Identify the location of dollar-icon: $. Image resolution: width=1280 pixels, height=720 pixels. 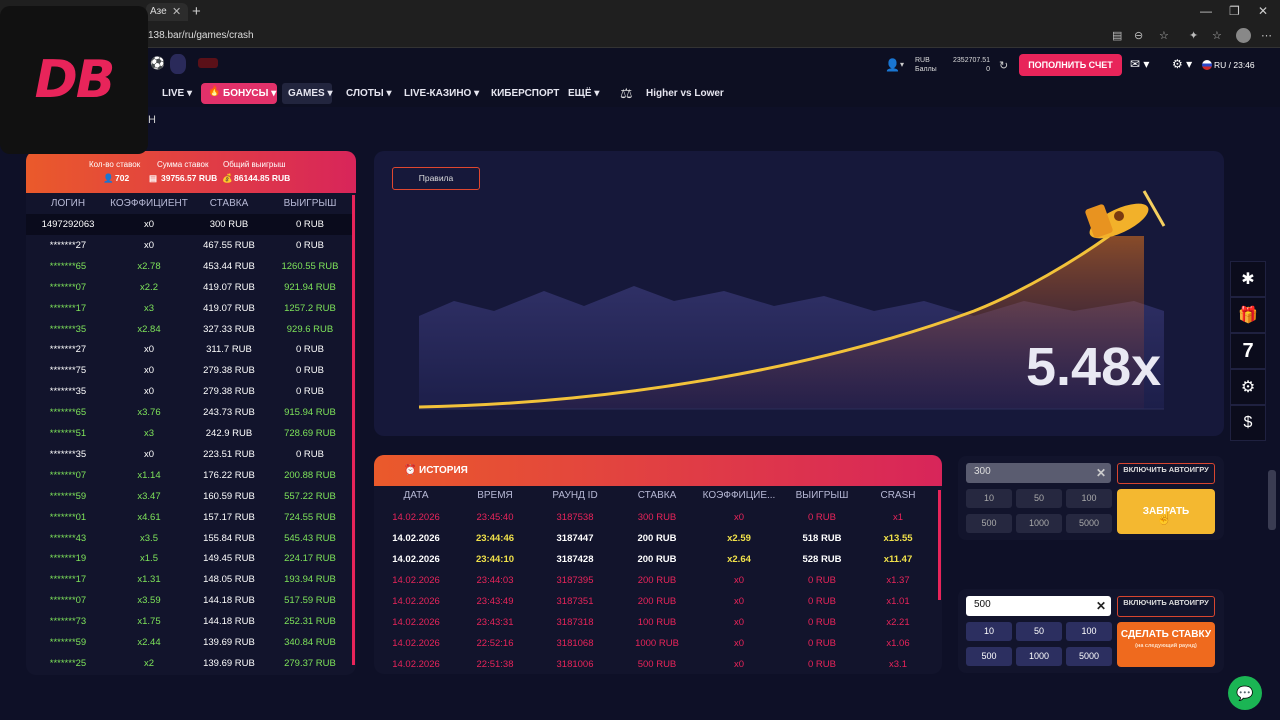
(1248, 423).